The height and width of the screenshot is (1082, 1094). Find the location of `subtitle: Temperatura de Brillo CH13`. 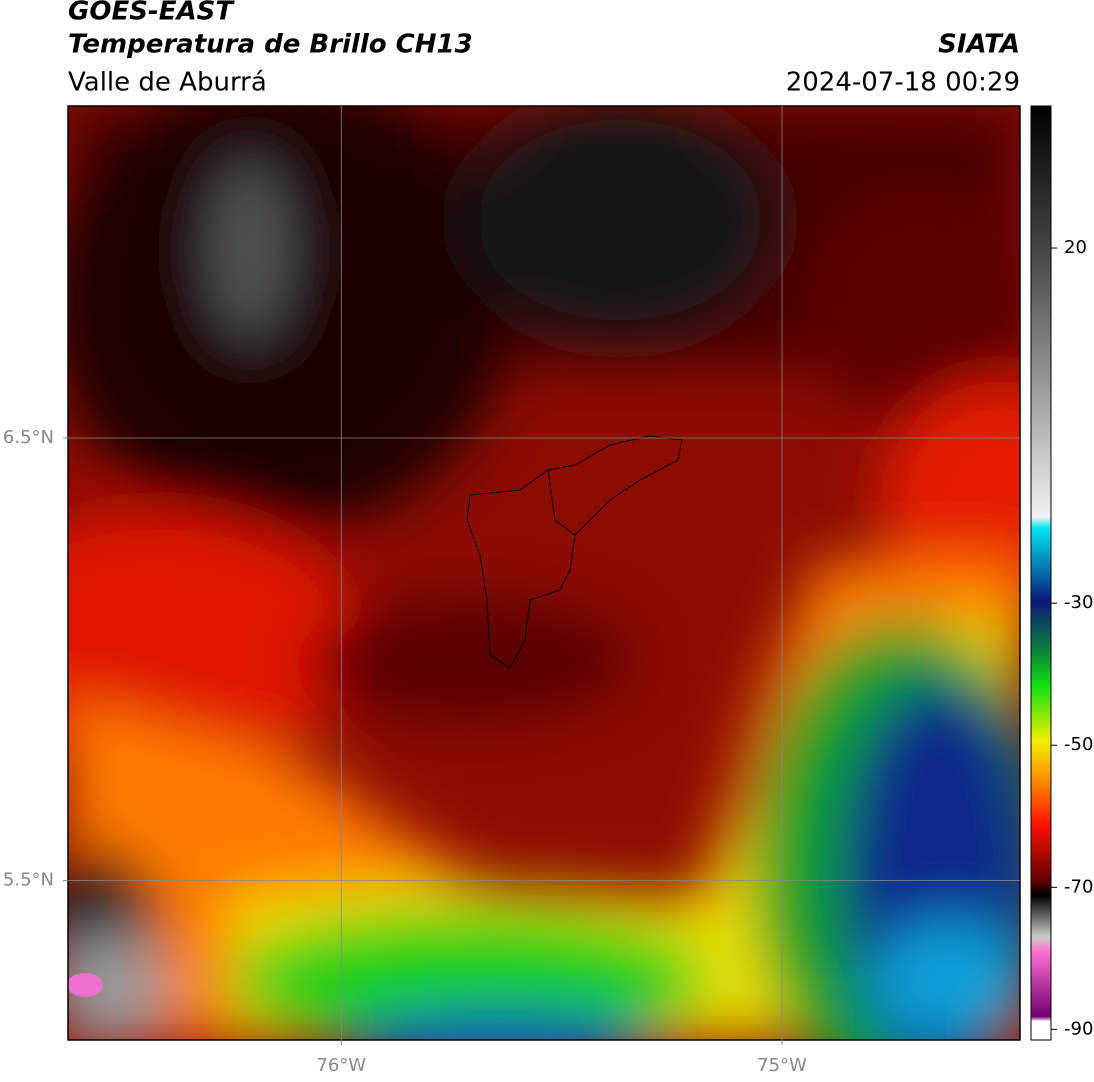

subtitle: Temperatura de Brillo CH13 is located at coordinates (270, 45).